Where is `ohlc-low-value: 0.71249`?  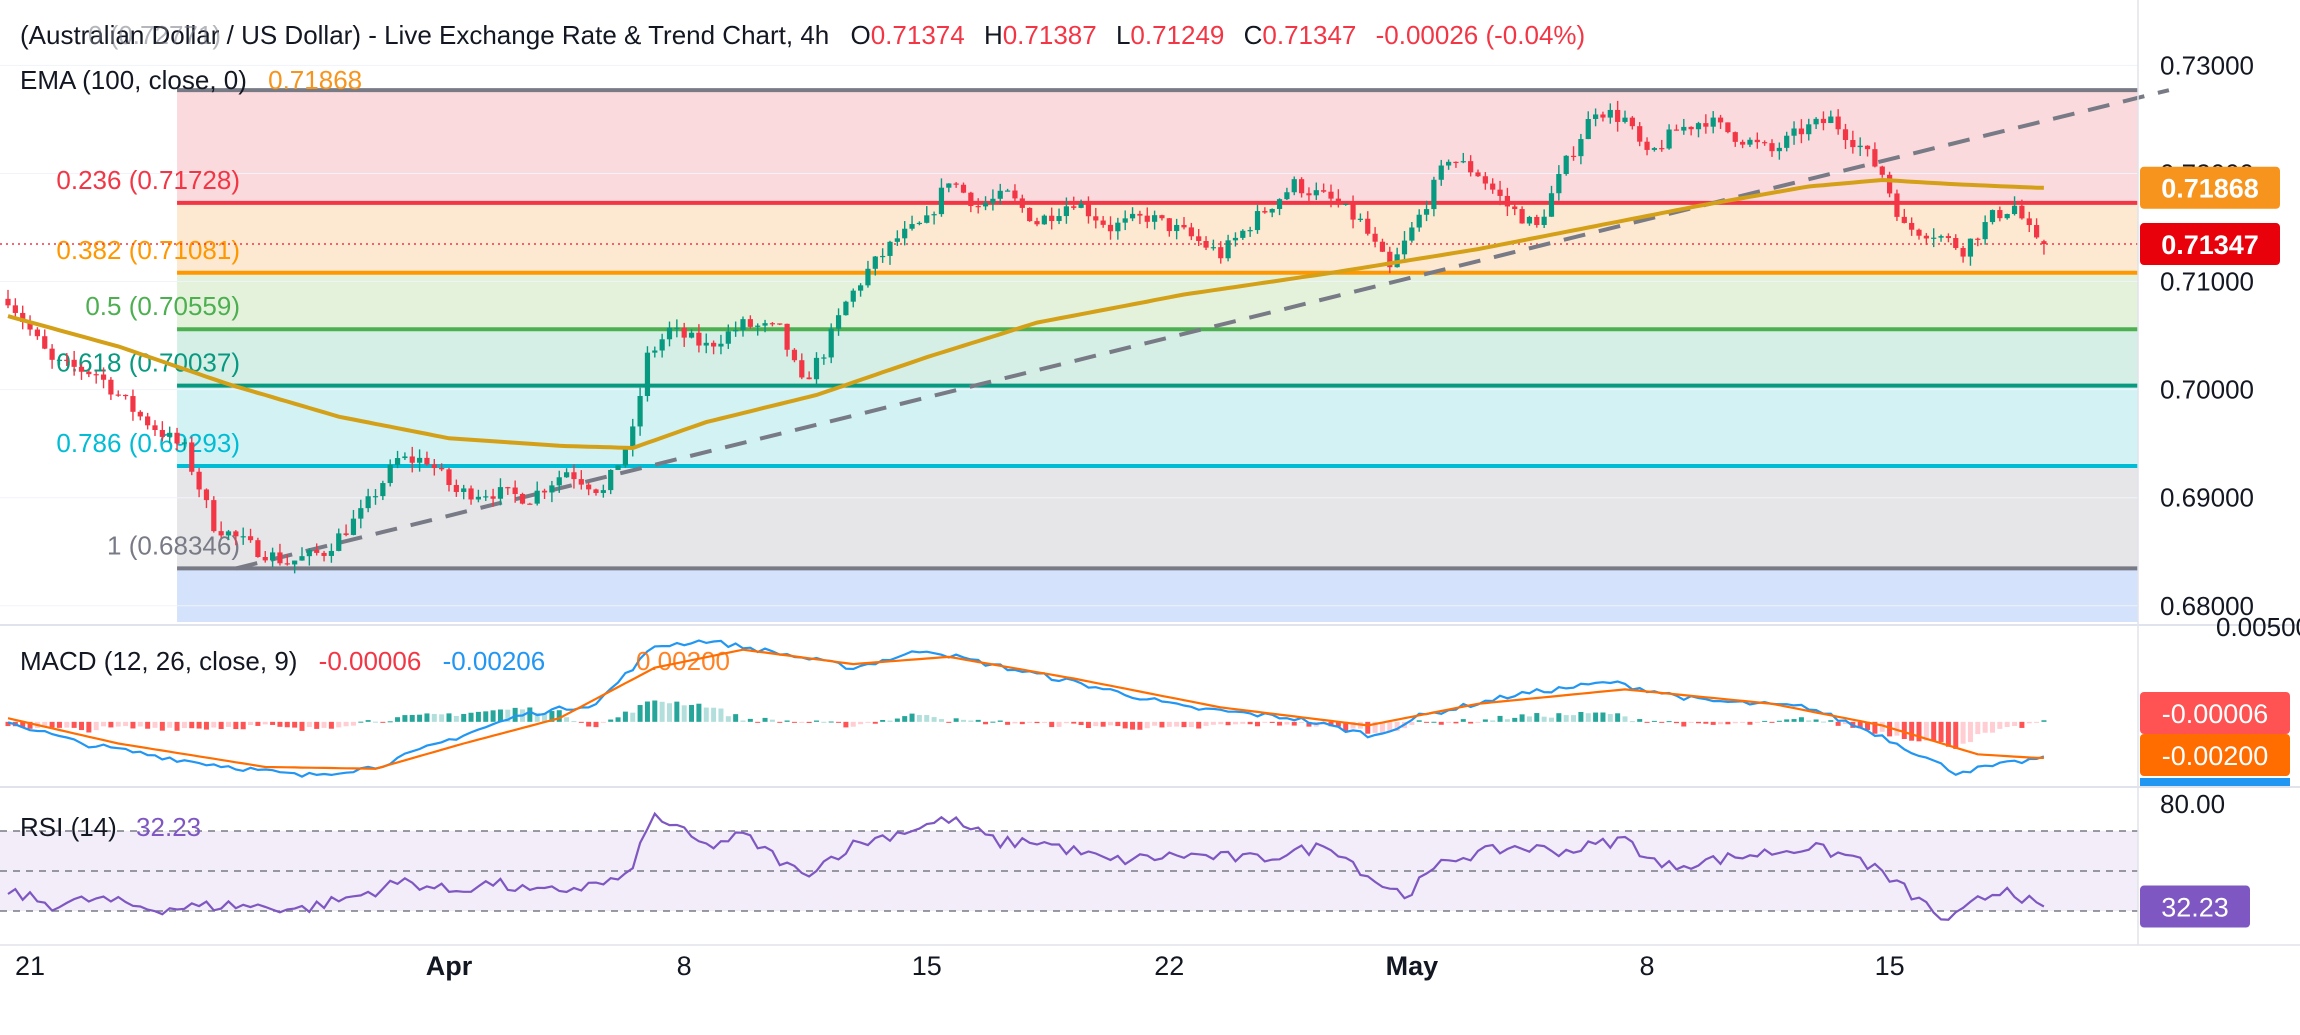
ohlc-low-value: 0.71249 is located at coordinates (1177, 35).